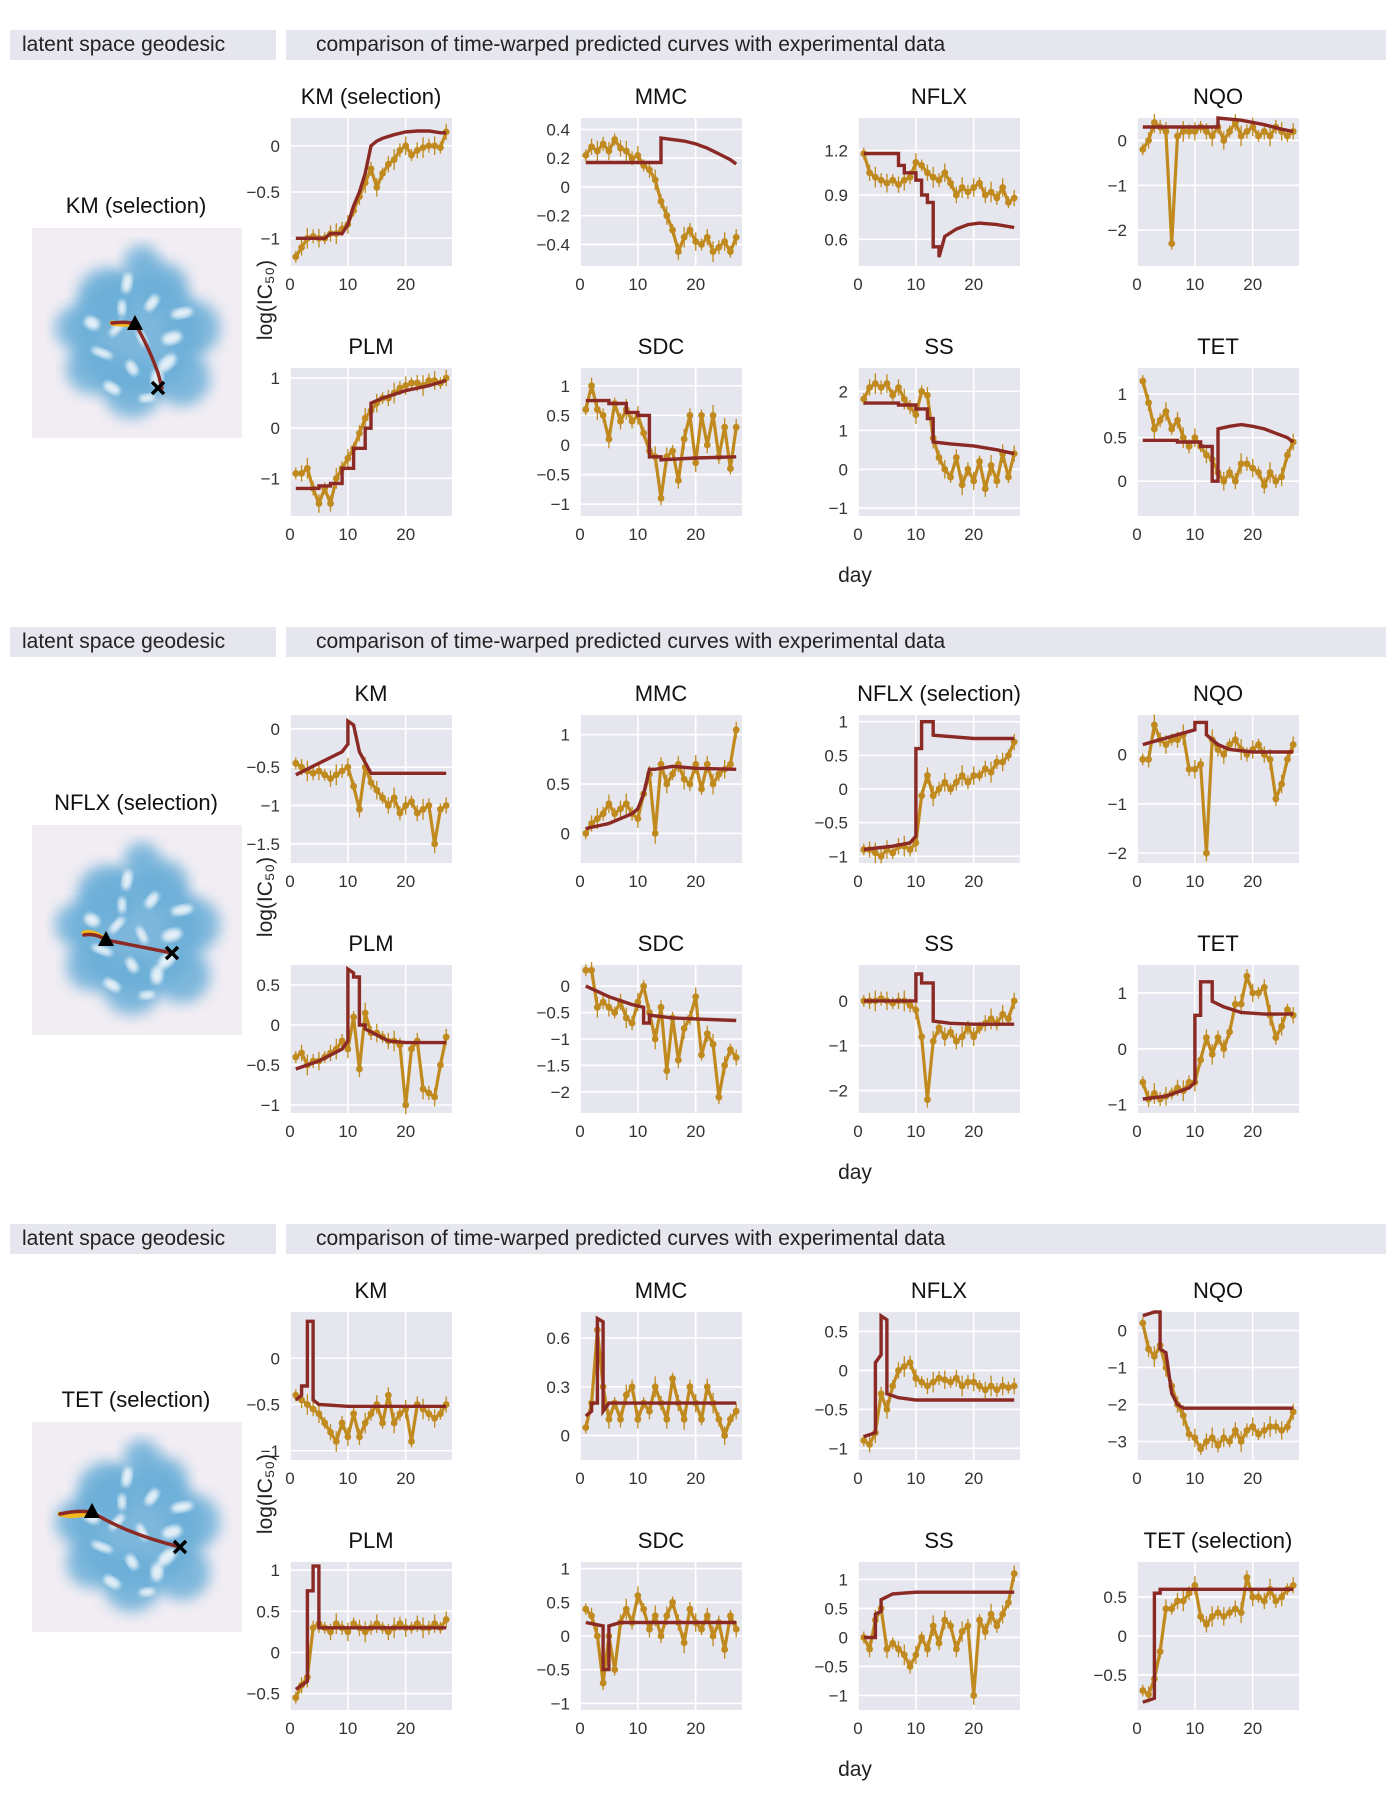 The width and height of the screenshot is (1400, 1800). What do you see at coordinates (370, 1540) in the screenshot?
I see `subplot-title: PLM` at bounding box center [370, 1540].